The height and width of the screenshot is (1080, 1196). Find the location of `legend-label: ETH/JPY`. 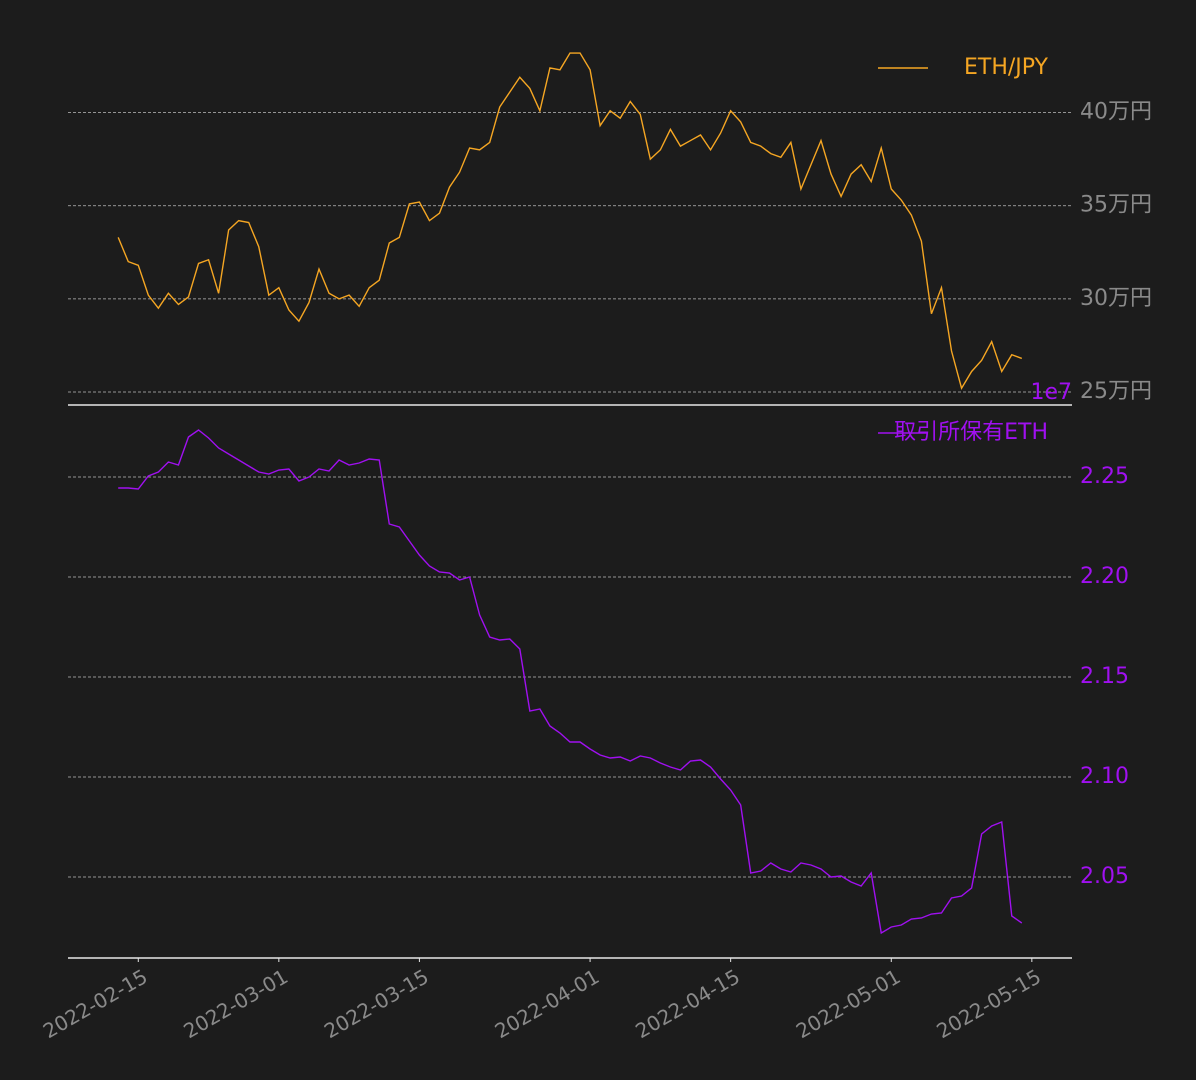

legend-label: ETH/JPY is located at coordinates (1006, 67).